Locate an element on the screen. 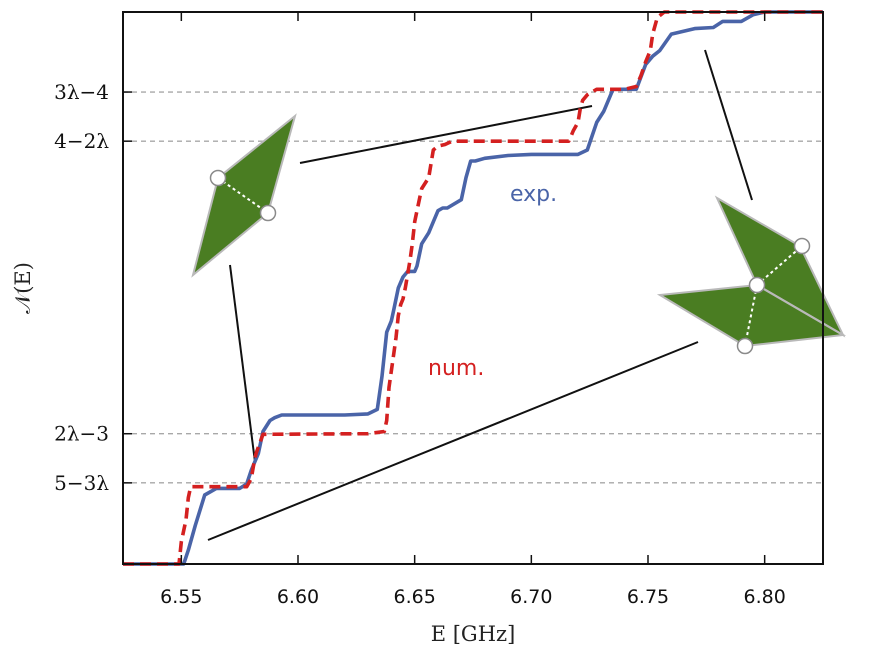  reference-label: 4−2λ is located at coordinates (81, 141).